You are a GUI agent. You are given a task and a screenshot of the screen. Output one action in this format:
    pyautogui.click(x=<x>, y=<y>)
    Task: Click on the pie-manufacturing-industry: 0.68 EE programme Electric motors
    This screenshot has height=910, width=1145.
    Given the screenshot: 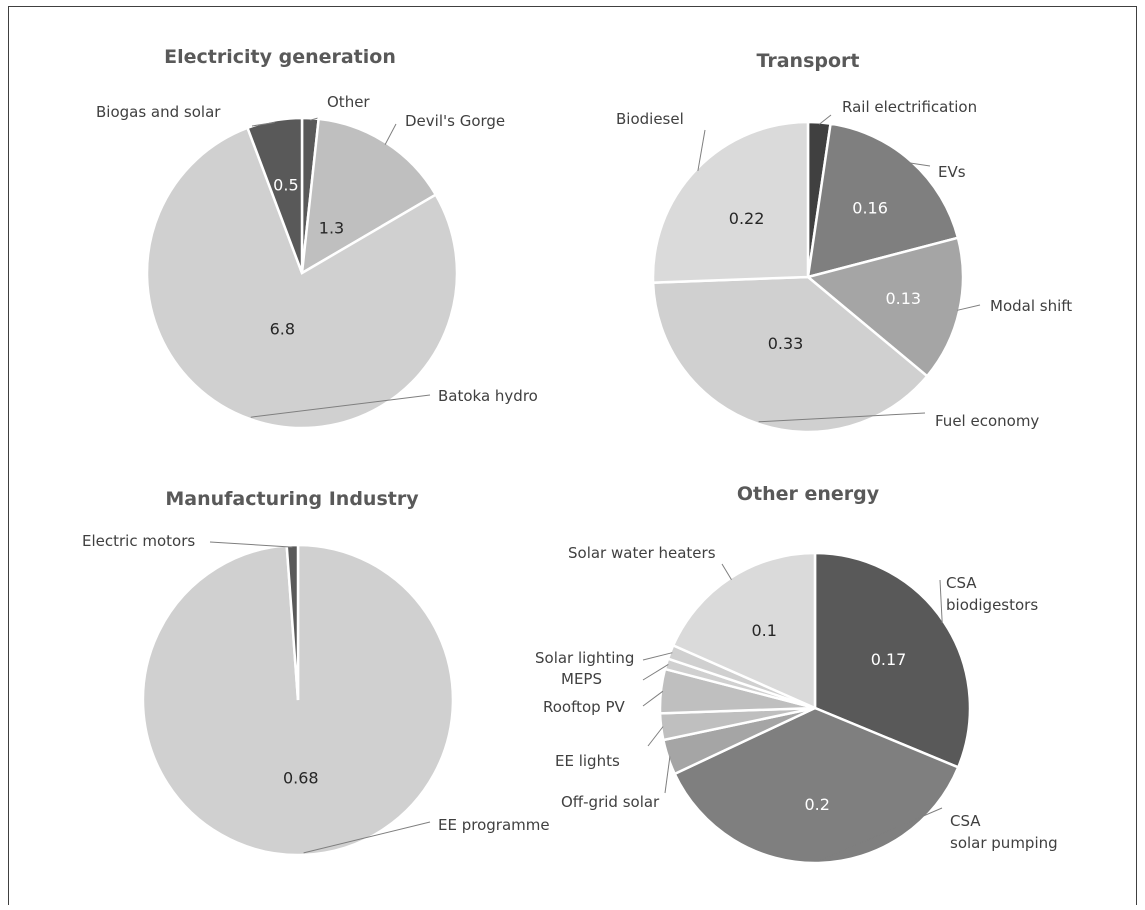 What is the action you would take?
    pyautogui.click(x=316, y=694)
    